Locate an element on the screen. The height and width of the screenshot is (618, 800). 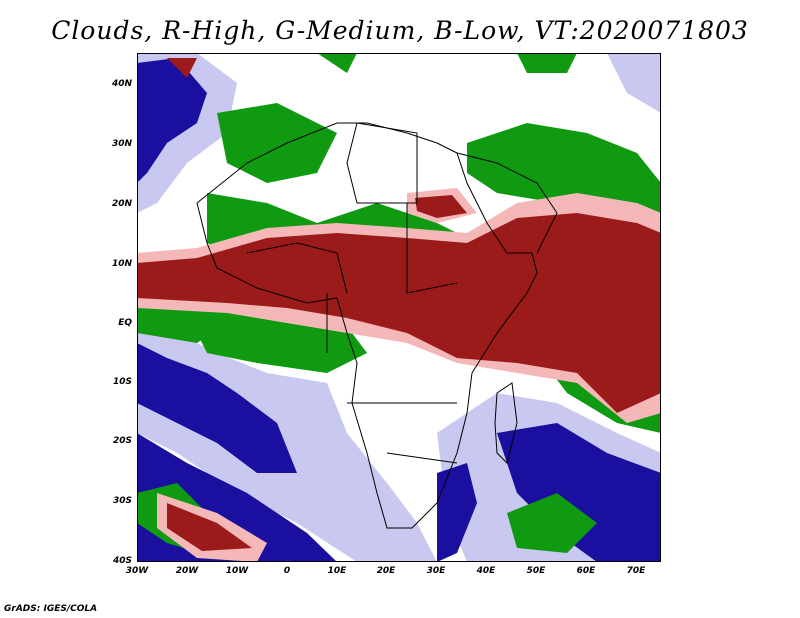
x-tick-label: 10E is located at coordinates (337, 571).